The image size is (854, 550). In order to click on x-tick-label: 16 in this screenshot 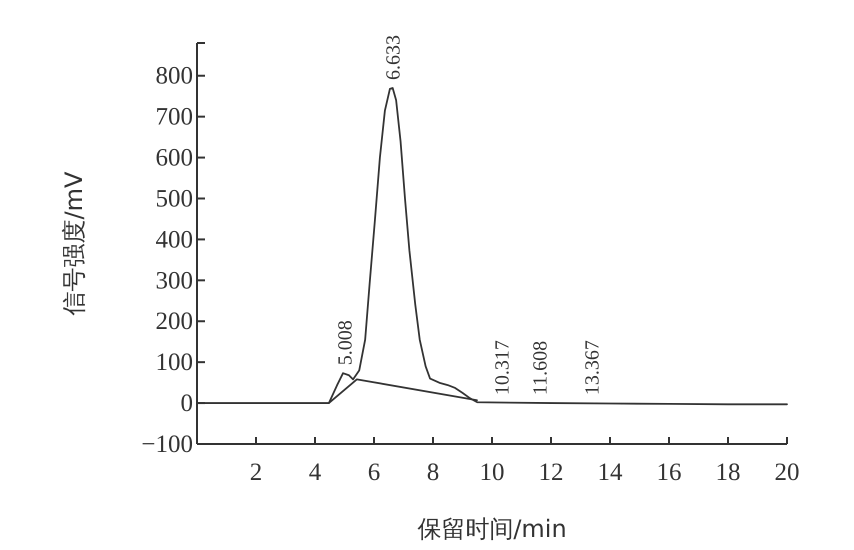, I will do `click(669, 472)`.